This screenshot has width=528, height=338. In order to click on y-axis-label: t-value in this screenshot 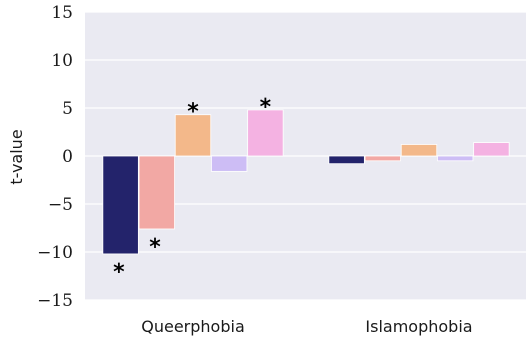, I will do `click(16, 156)`.